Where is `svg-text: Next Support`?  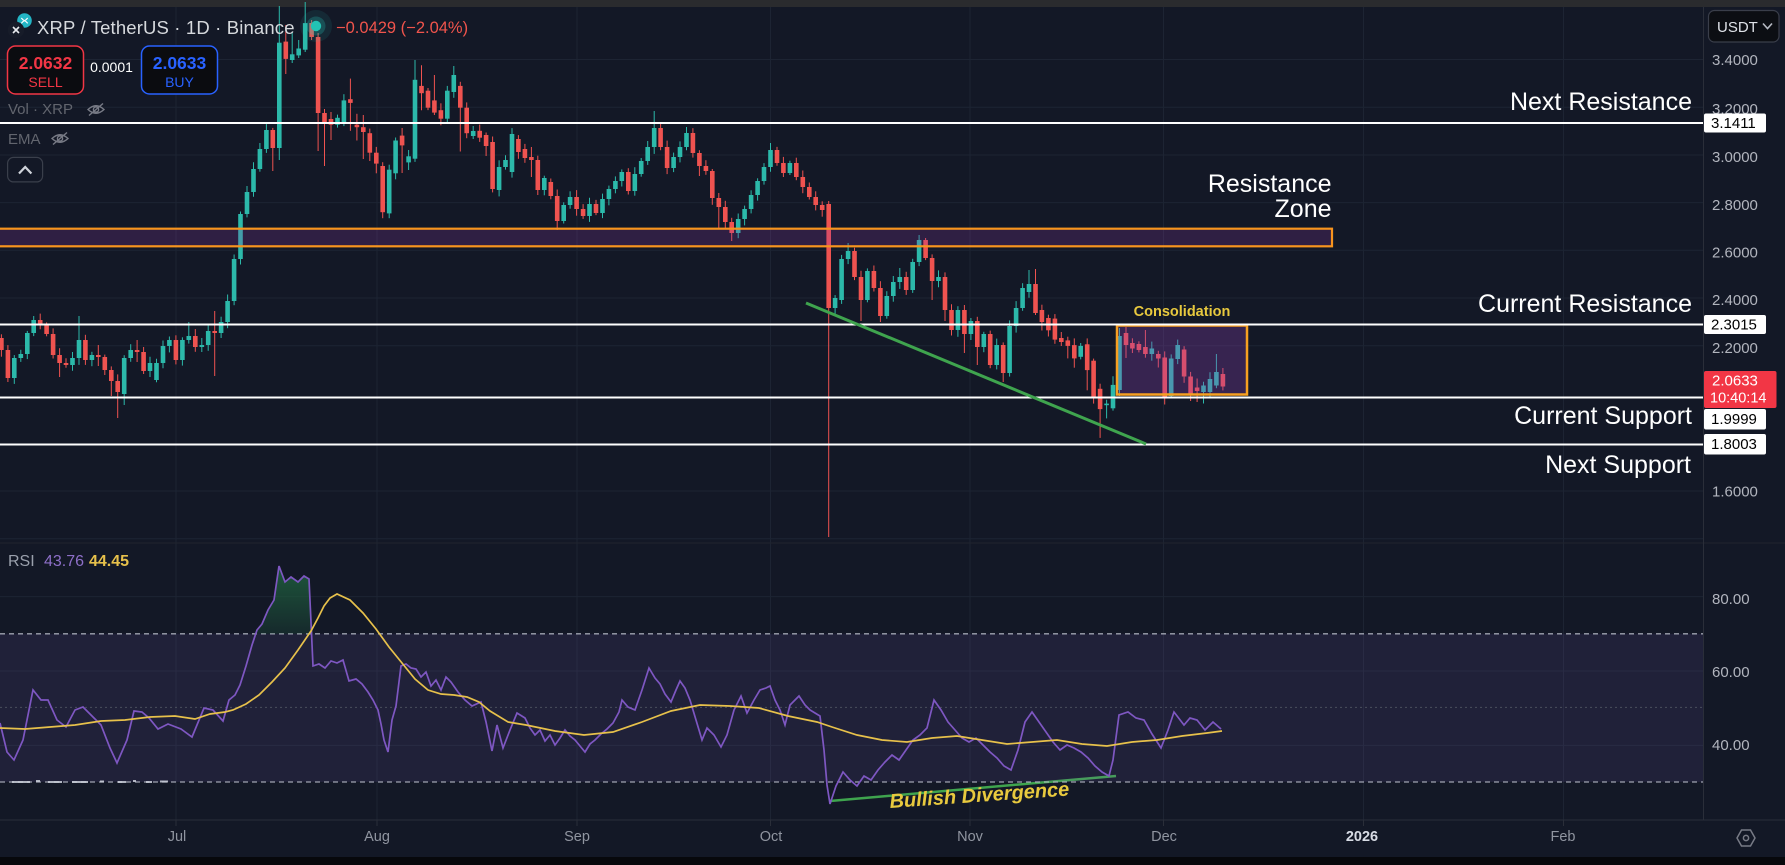 svg-text: Next Support is located at coordinates (1618, 465).